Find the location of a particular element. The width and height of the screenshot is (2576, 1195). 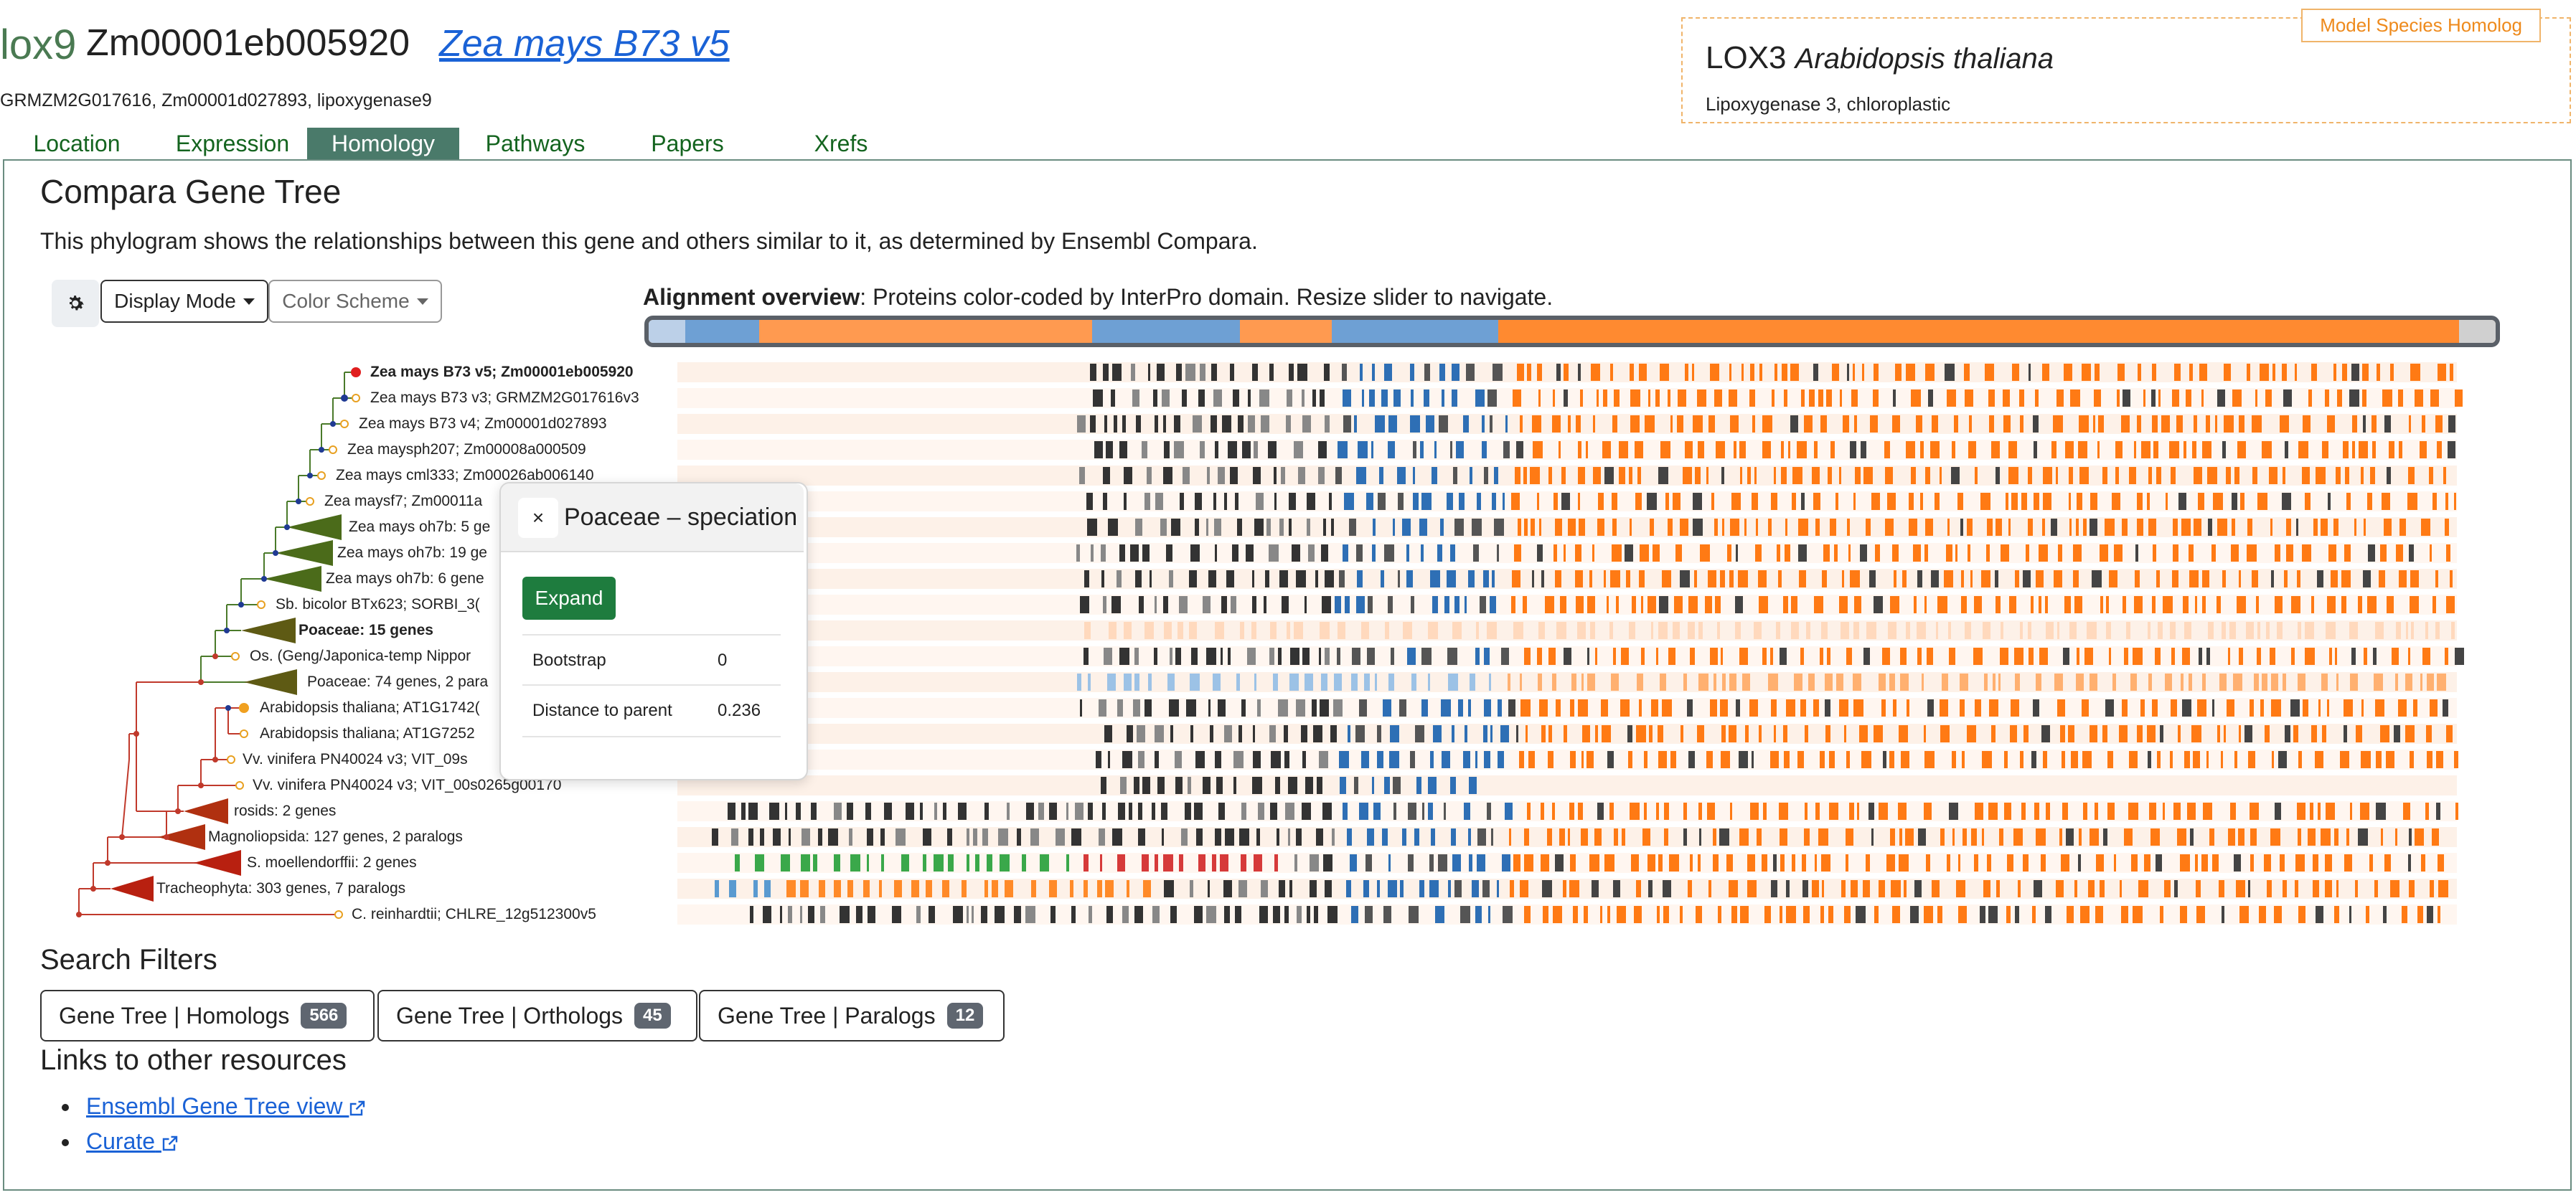

tree-leaf-label: Zea mays oh7b: 5 ge is located at coordinates (420, 527).